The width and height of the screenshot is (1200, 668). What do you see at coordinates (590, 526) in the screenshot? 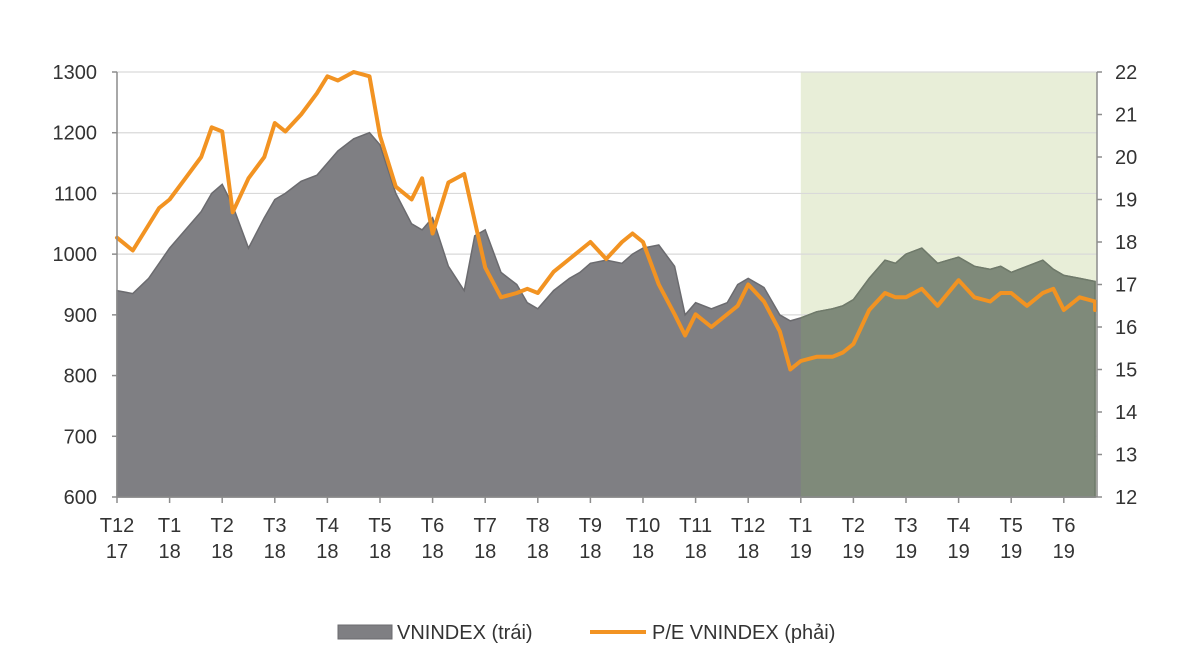
I see `x-tick-label-month: T9` at bounding box center [590, 526].